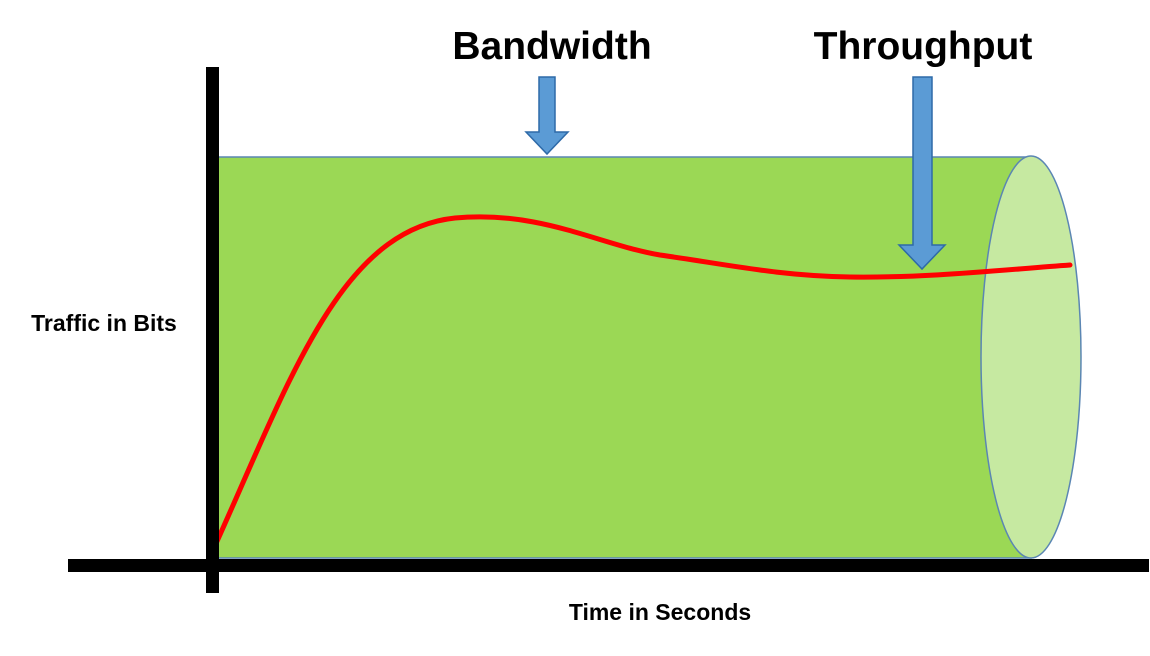  What do you see at coordinates (551, 46) in the screenshot?
I see `bandwidth-label: Bandwidth` at bounding box center [551, 46].